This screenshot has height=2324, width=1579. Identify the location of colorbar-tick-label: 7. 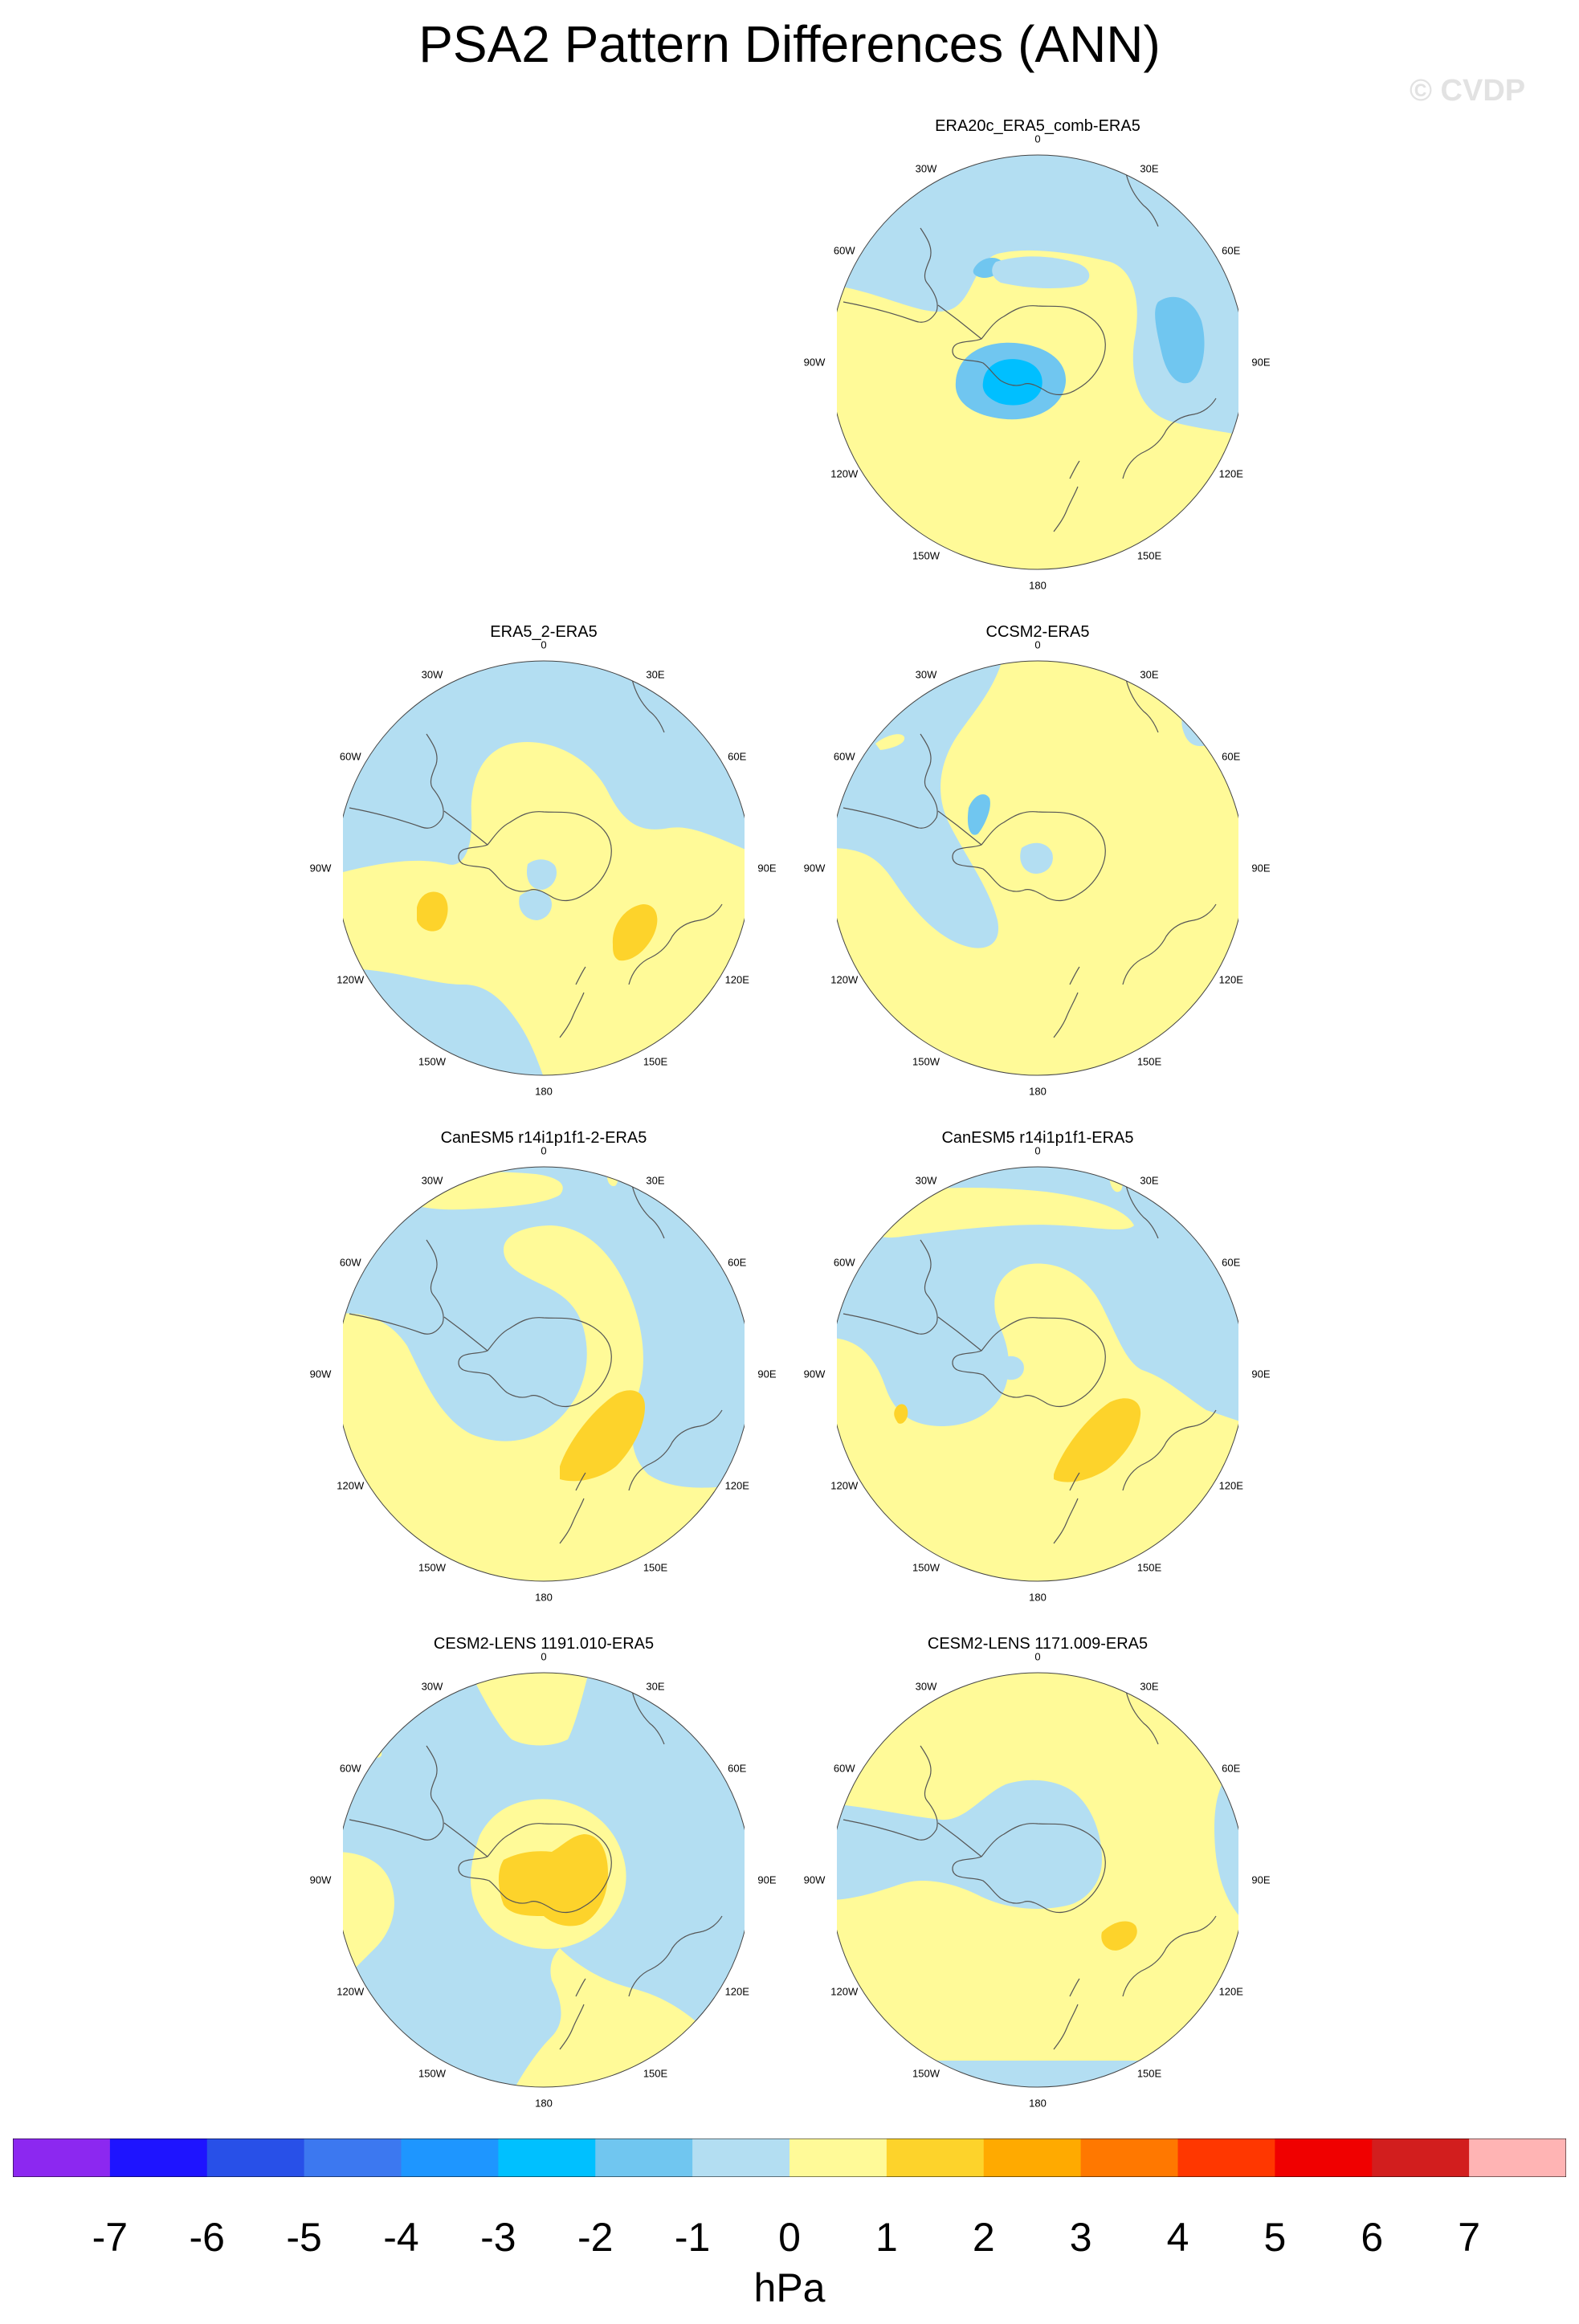
(1469, 2237).